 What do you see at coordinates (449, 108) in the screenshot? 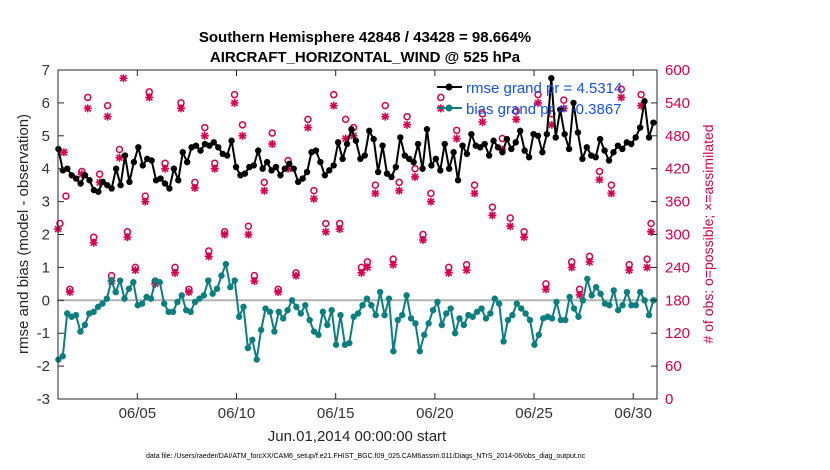
I see `legend-bias-marker` at bounding box center [449, 108].